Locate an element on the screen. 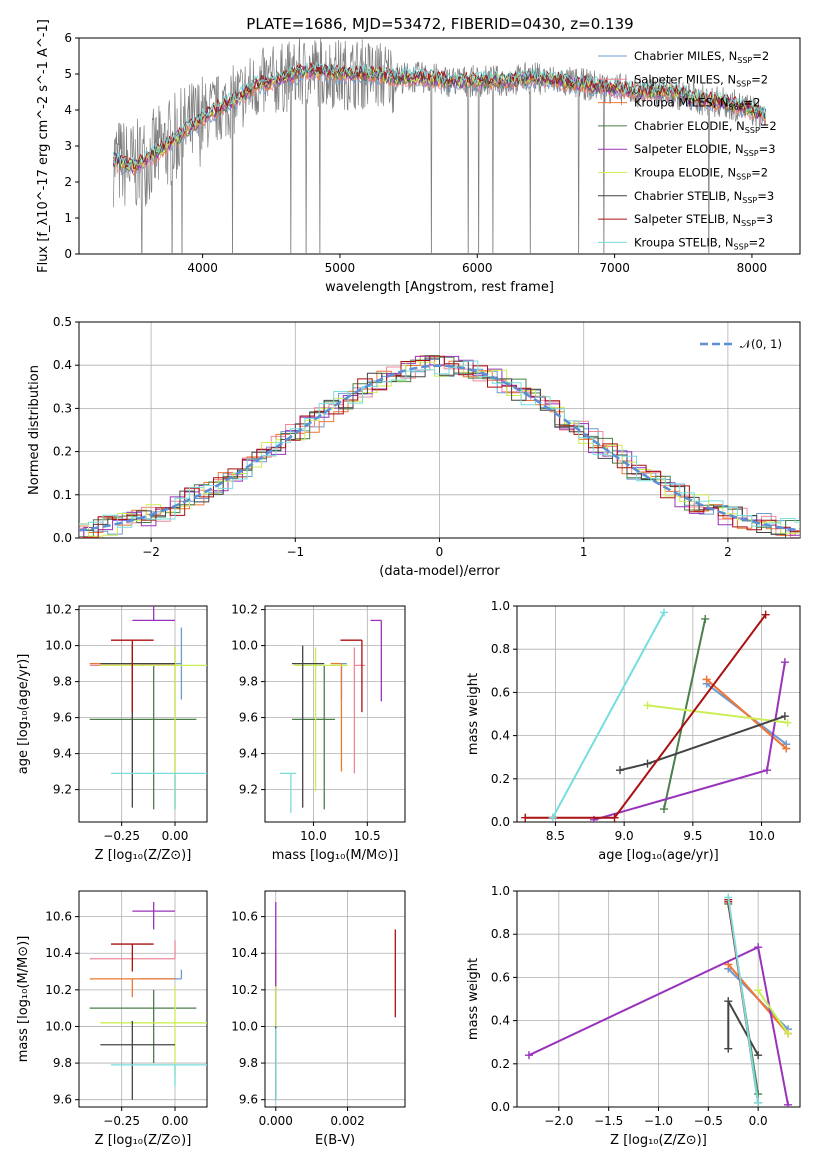  tick-label-y: 3 is located at coordinates (68, 146).